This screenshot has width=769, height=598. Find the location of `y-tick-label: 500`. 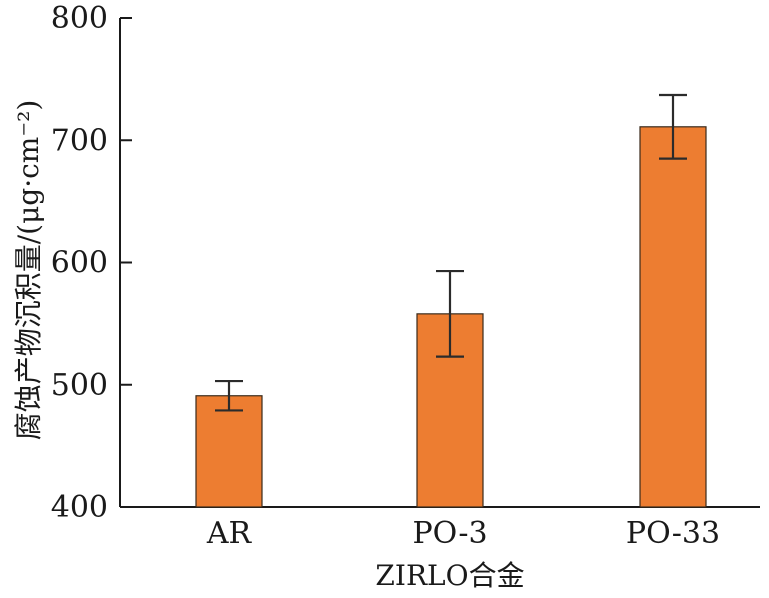

y-tick-label: 500 is located at coordinates (79, 385).